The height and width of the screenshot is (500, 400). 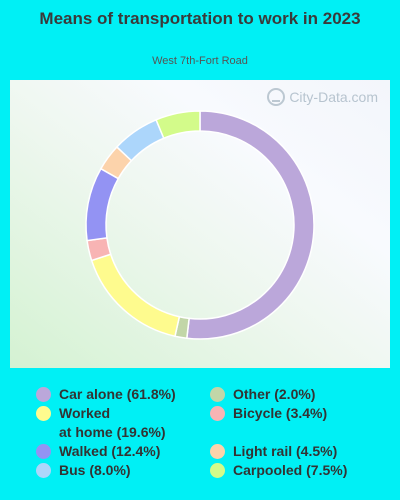 What do you see at coordinates (250, 225) in the screenshot?
I see `slice-car-alone` at bounding box center [250, 225].